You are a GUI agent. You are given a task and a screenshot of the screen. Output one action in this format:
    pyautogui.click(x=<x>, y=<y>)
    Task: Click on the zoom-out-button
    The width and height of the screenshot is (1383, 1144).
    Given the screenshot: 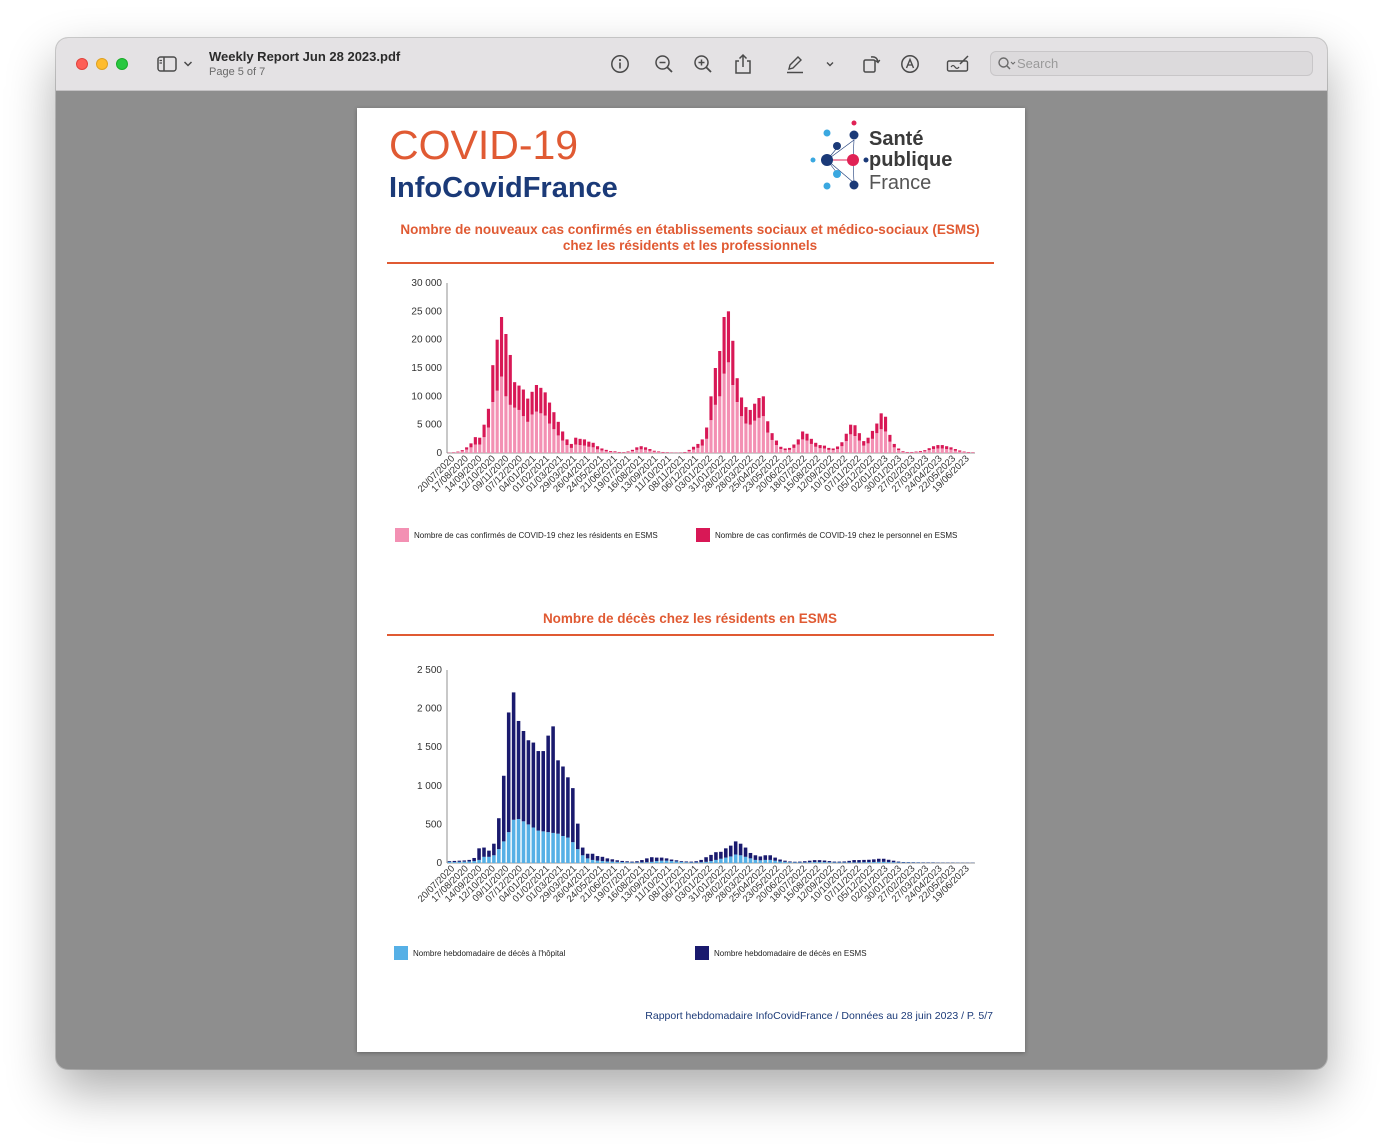 What is the action you would take?
    pyautogui.click(x=664, y=64)
    